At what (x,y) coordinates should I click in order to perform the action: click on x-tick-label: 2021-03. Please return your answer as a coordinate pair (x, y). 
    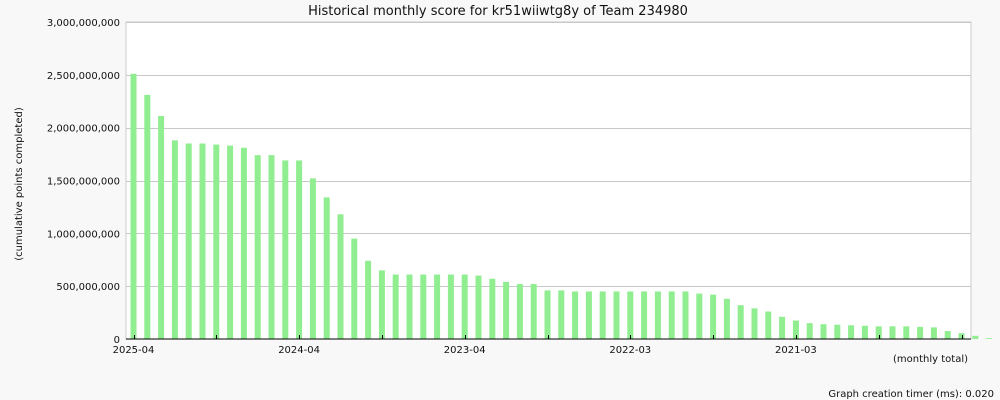
    Looking at the image, I should click on (796, 350).